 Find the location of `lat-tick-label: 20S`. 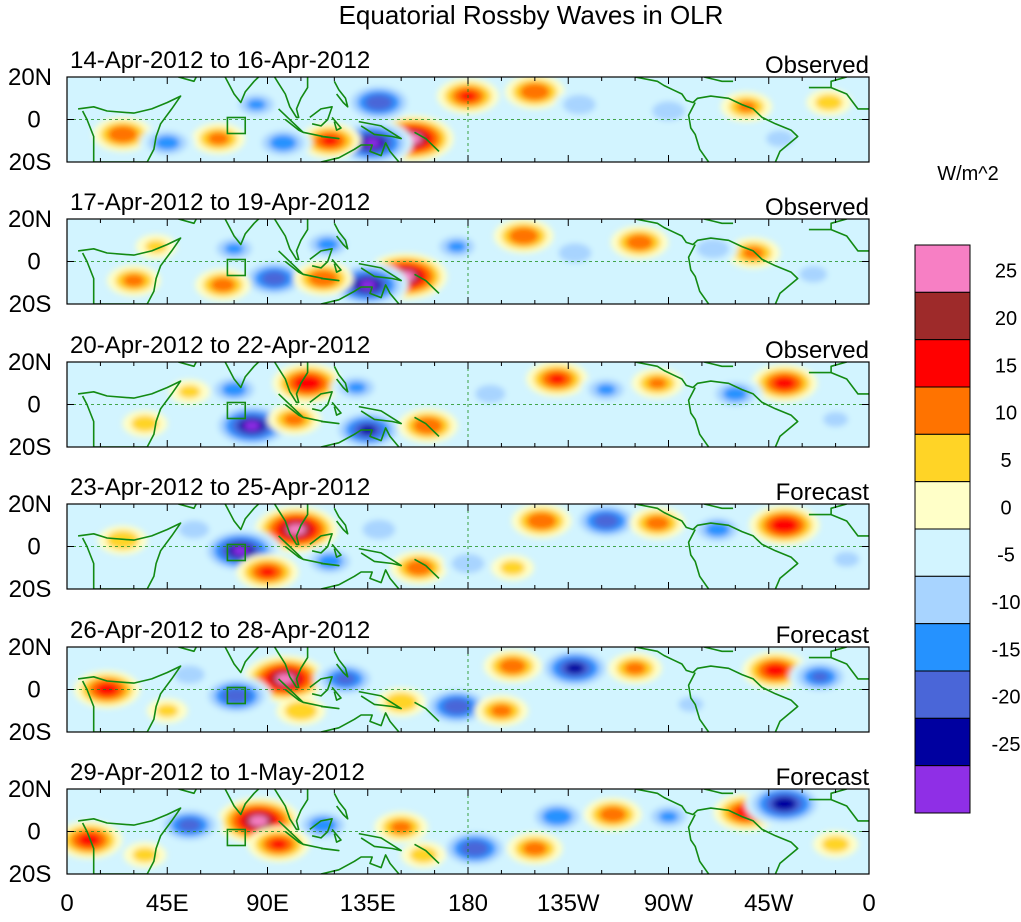

lat-tick-label: 20S is located at coordinates (30, 162).